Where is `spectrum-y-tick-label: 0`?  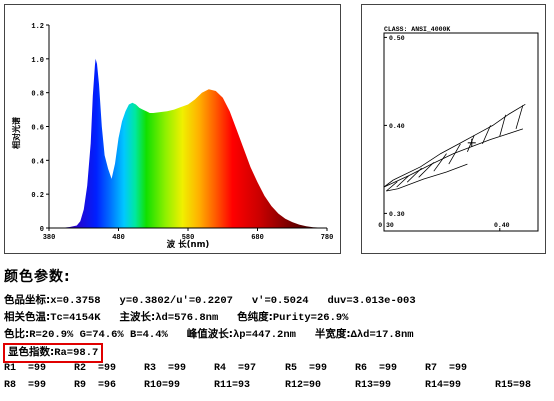
spectrum-y-tick-label: 0 is located at coordinates (42, 230).